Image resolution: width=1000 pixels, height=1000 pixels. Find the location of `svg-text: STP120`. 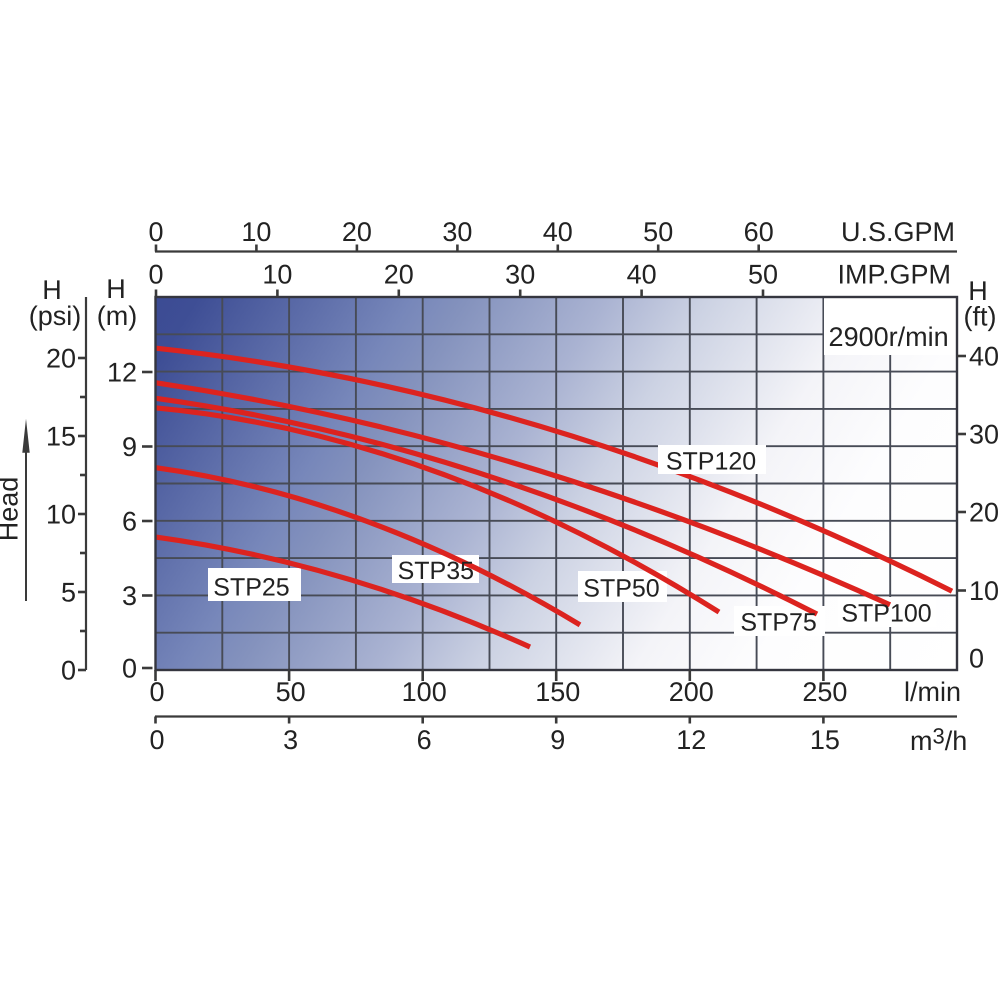

svg-text: STP120 is located at coordinates (711, 462).